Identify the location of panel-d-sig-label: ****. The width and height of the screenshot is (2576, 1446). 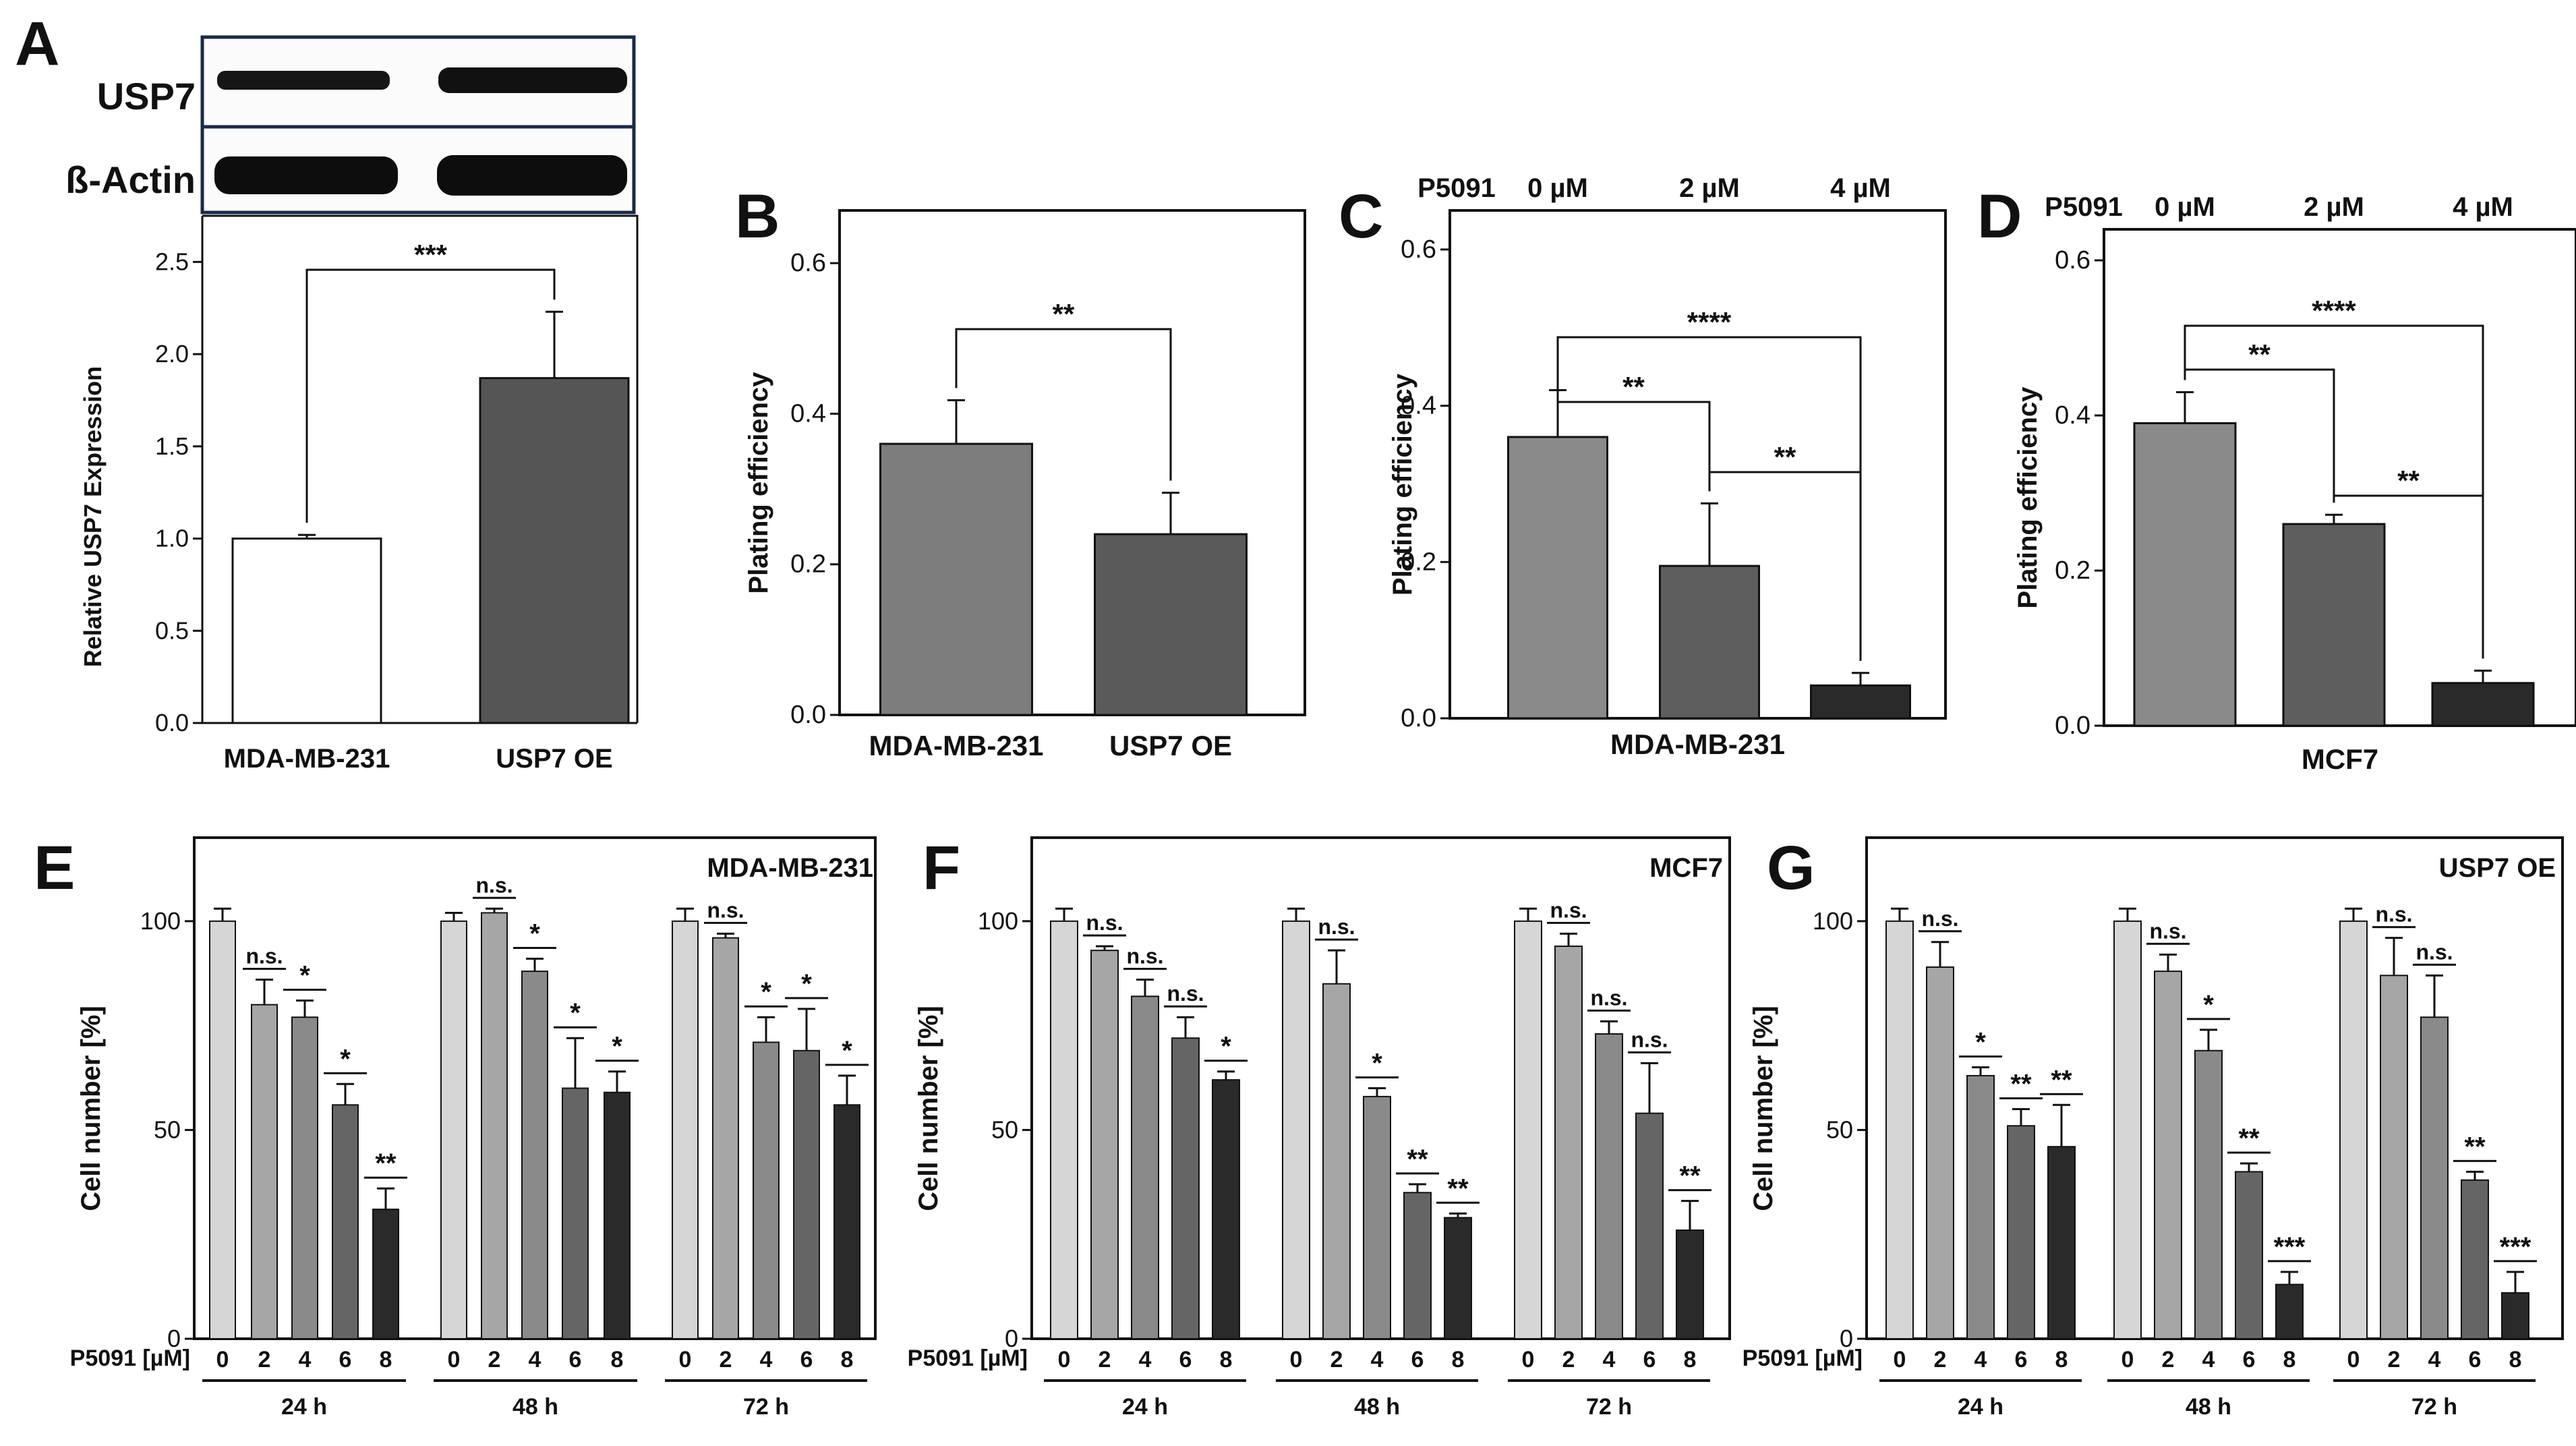
(2334, 310).